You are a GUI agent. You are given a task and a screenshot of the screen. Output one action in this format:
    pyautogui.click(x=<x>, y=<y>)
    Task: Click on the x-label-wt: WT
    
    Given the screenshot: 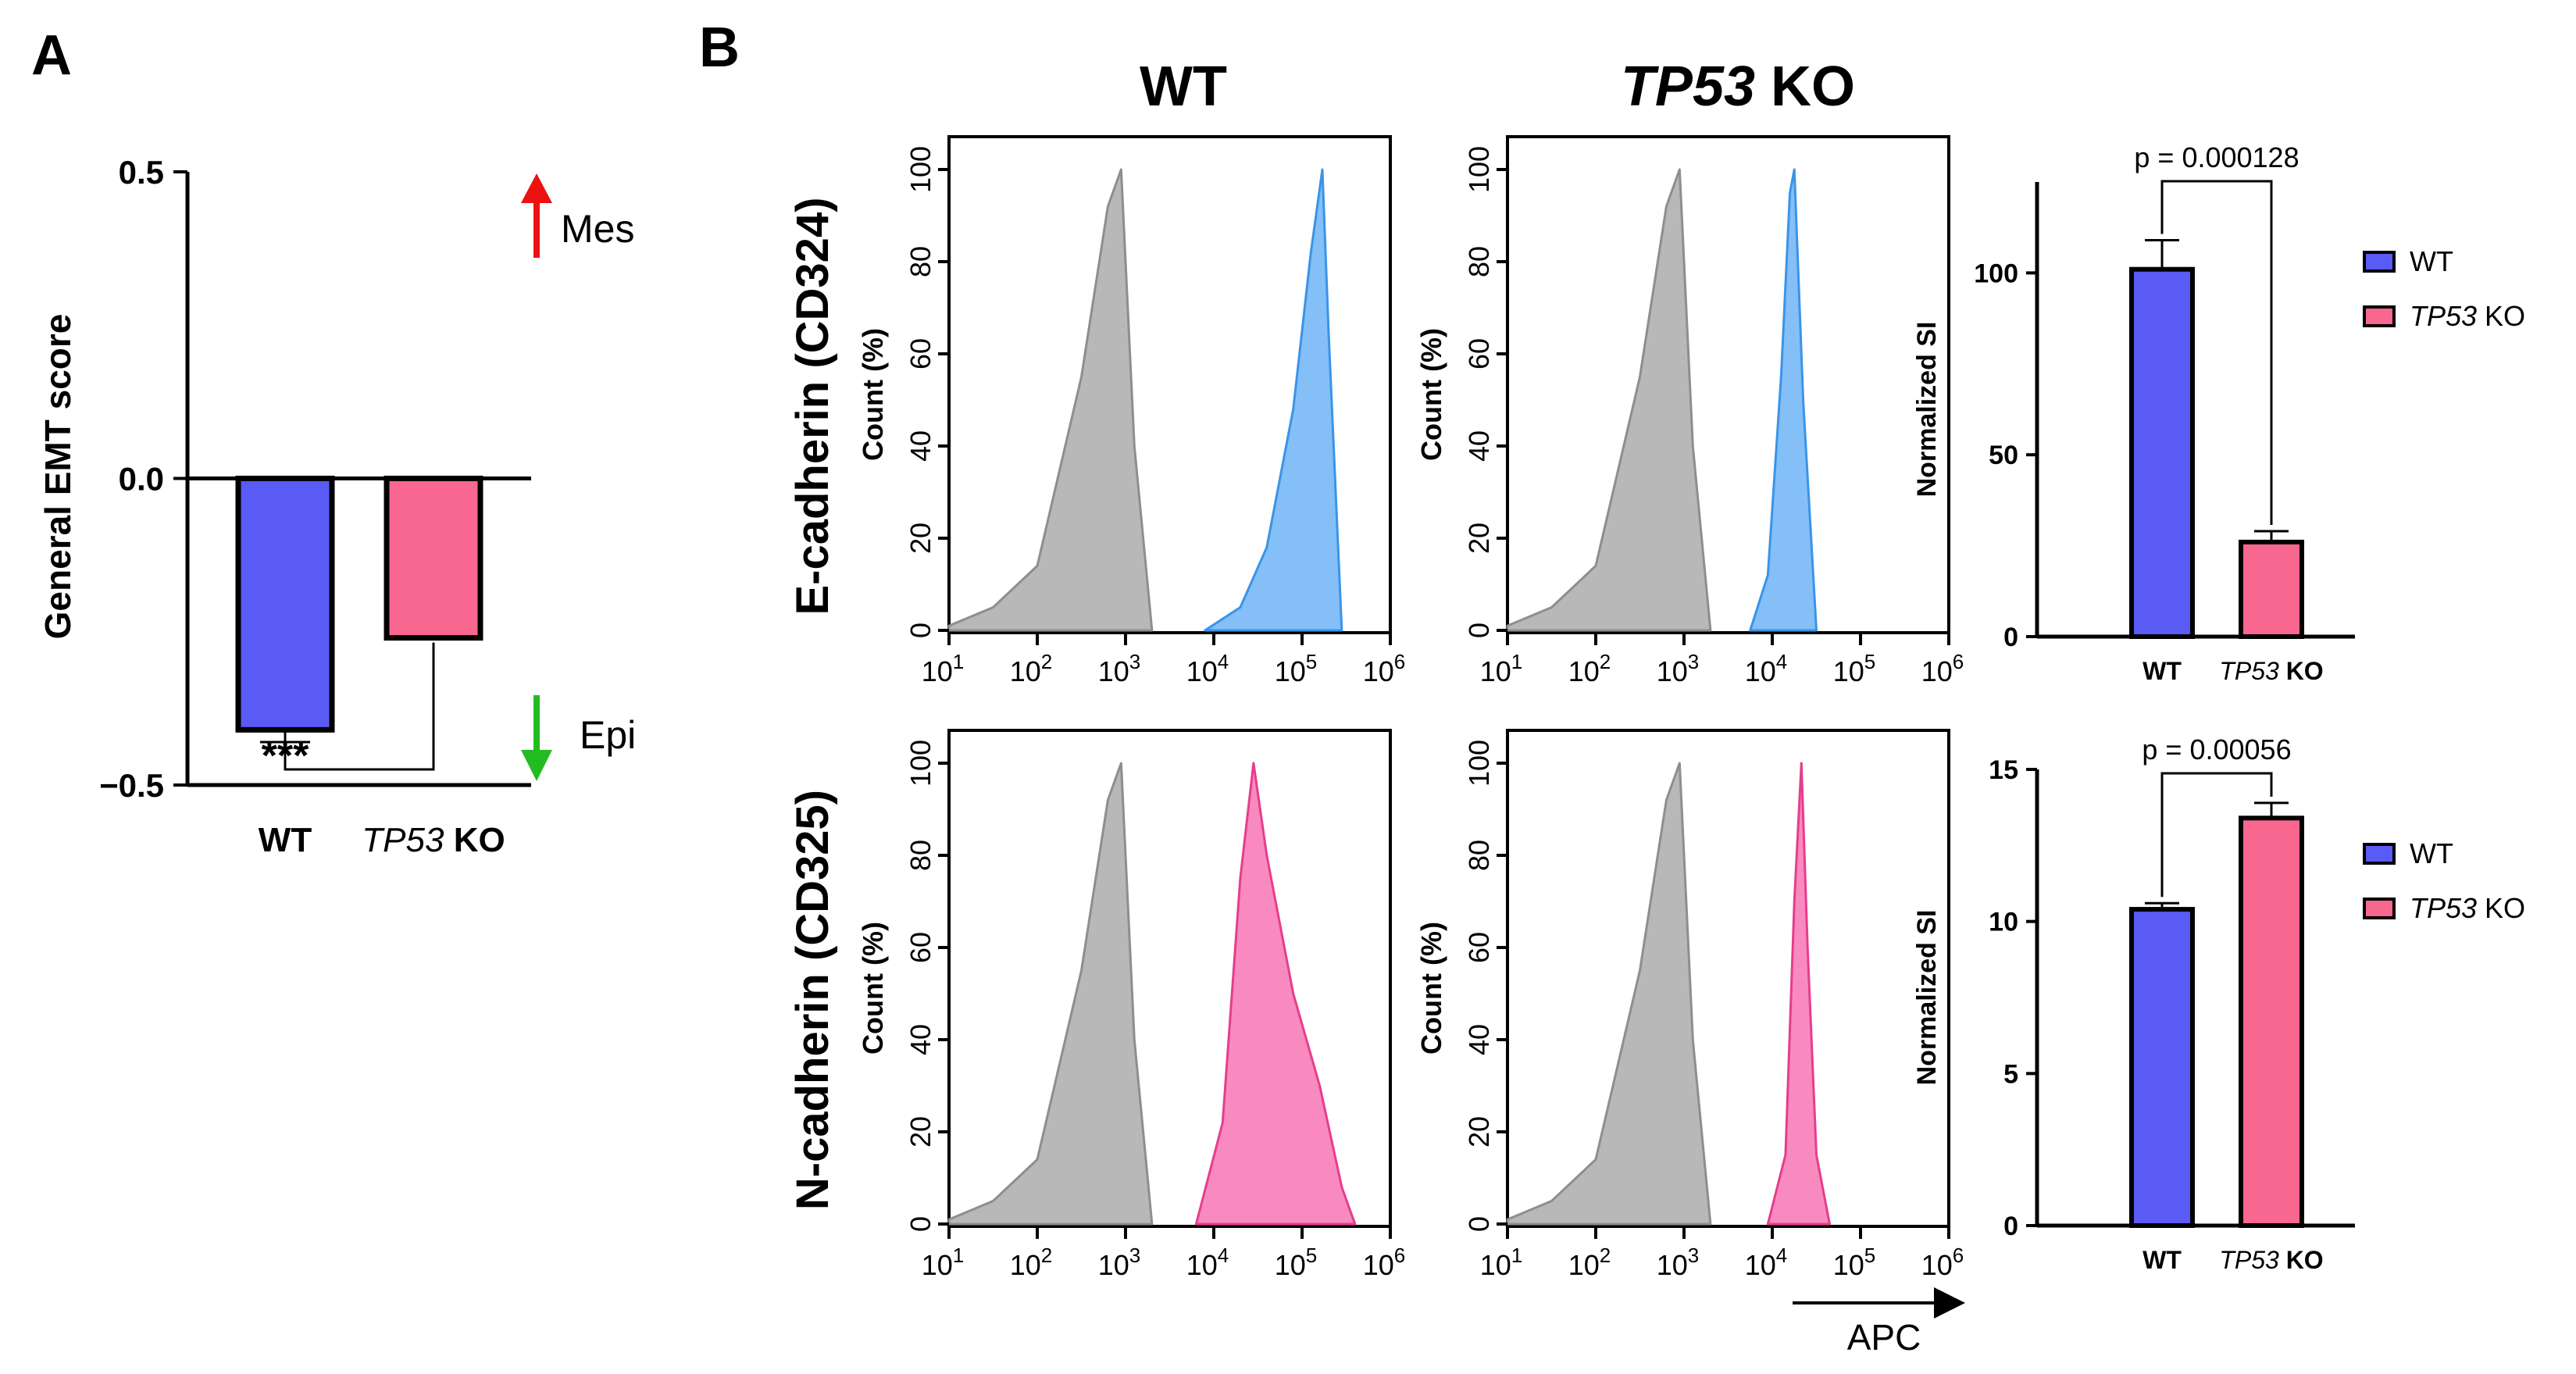 What is the action you would take?
    pyautogui.click(x=2162, y=1260)
    